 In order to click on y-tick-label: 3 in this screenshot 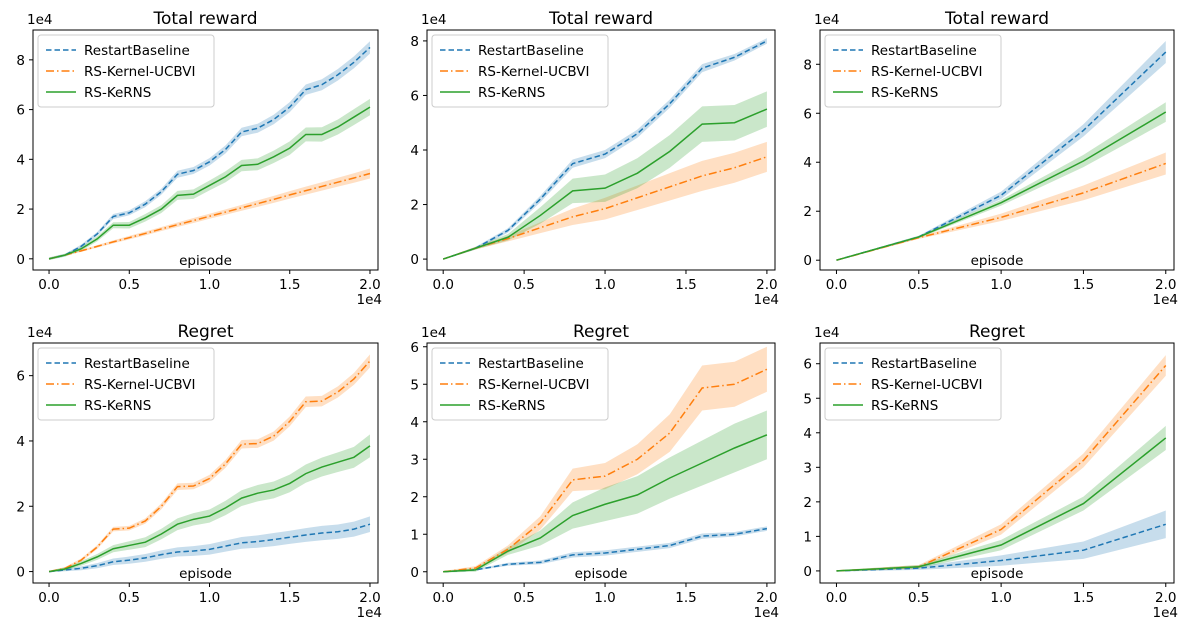, I will do `click(807, 468)`.